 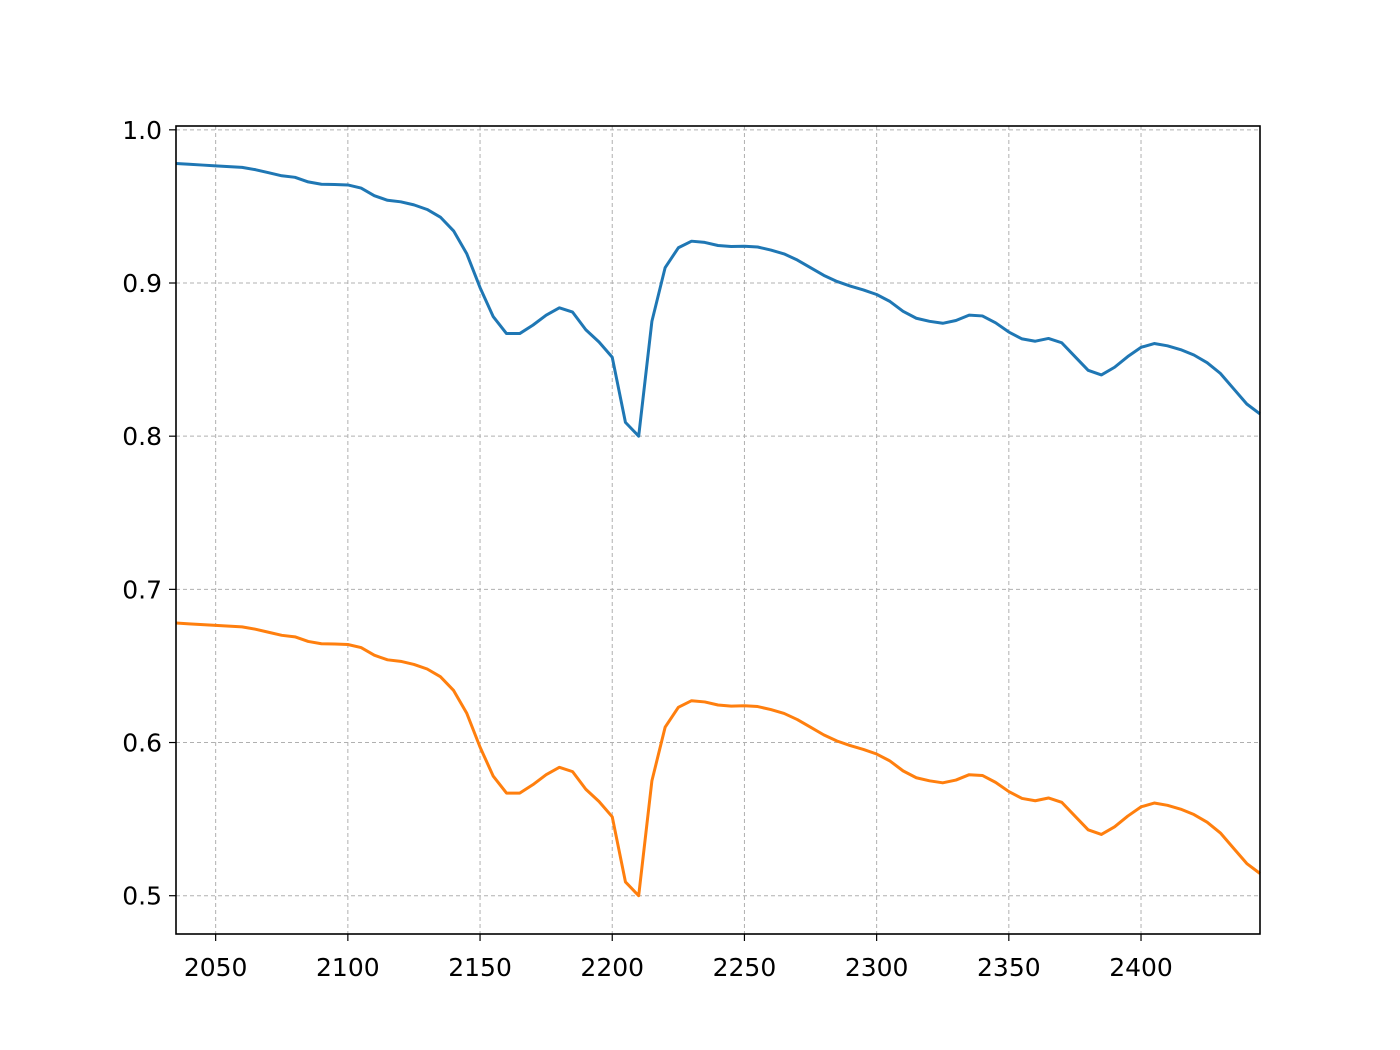 What do you see at coordinates (877, 967) in the screenshot?
I see `x-tick-label: 2300` at bounding box center [877, 967].